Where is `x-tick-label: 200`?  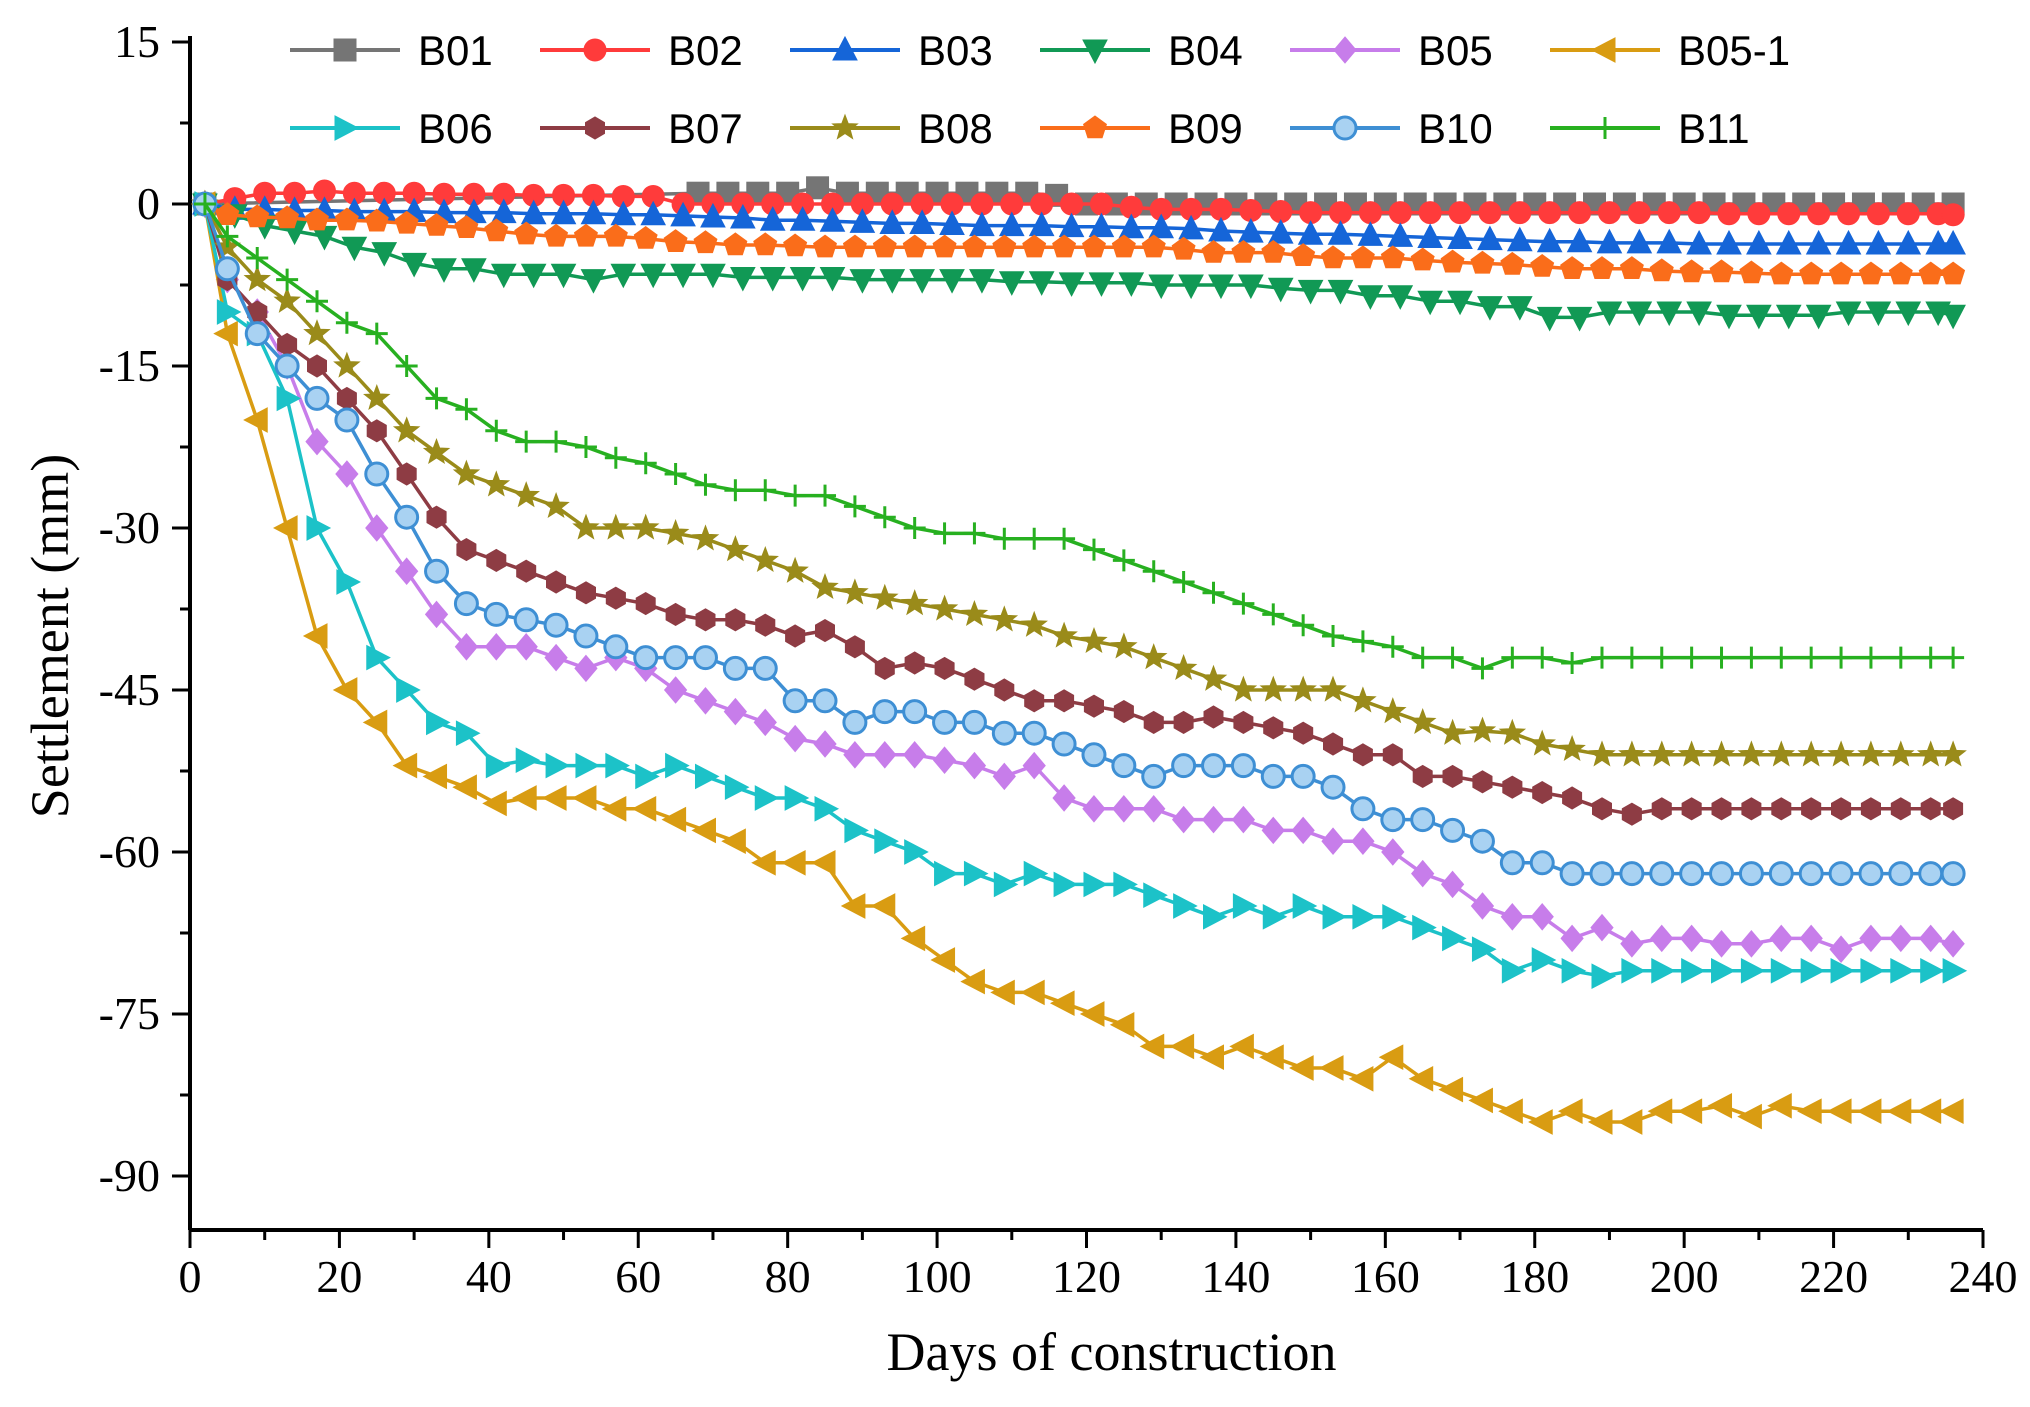
x-tick-label: 200 is located at coordinates (1684, 1276).